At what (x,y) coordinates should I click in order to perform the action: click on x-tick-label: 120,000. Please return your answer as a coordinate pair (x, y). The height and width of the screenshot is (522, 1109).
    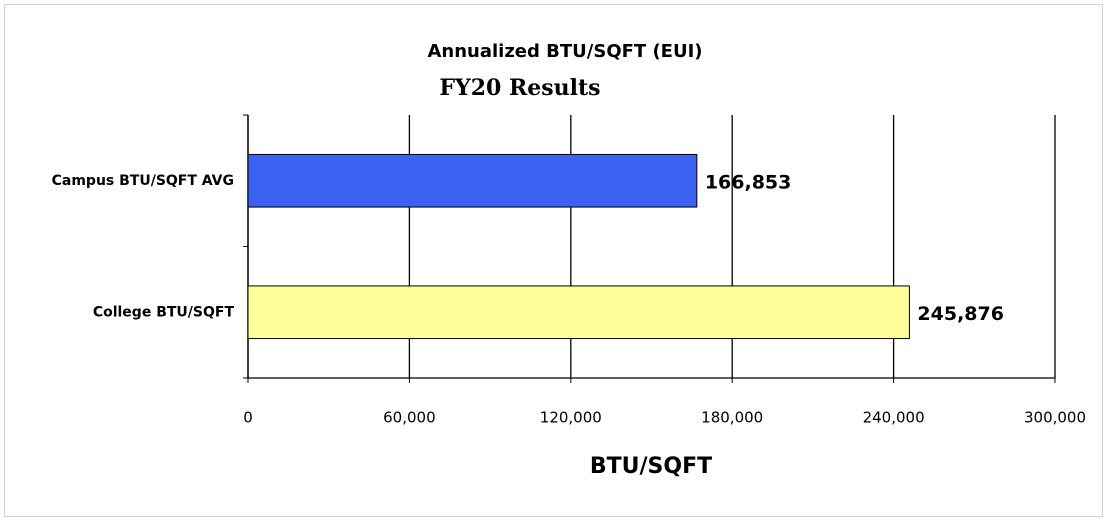
    Looking at the image, I should click on (571, 418).